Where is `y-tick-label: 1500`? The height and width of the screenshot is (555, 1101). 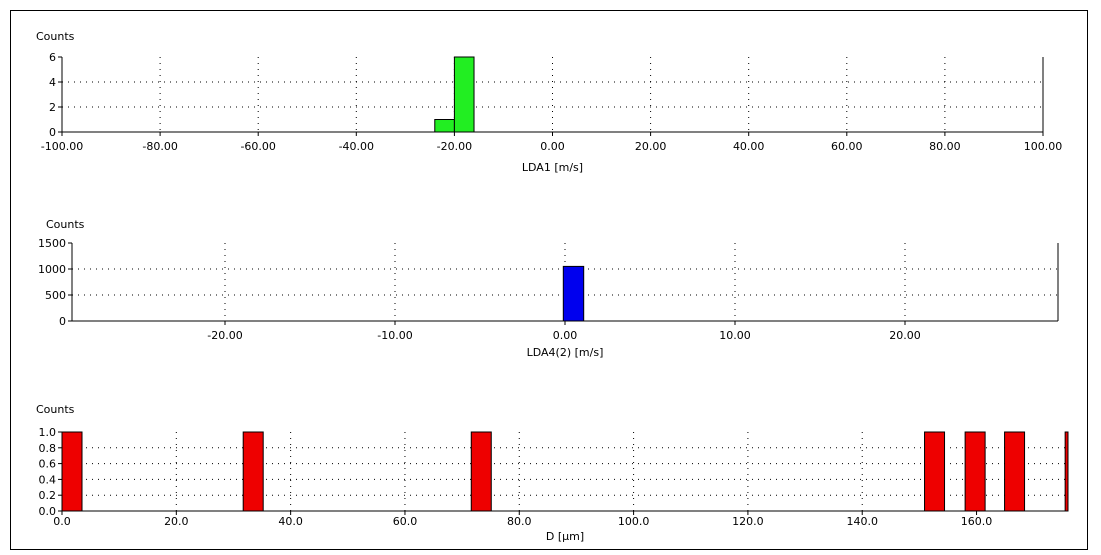 y-tick-label: 1500 is located at coordinates (52, 243).